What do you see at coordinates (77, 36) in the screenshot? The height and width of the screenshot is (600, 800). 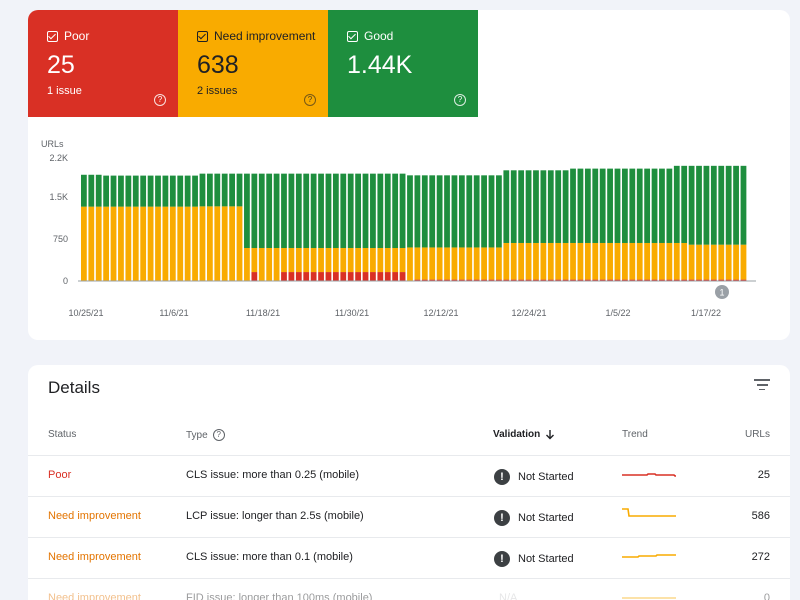 I see `poor-tile-label: Poor` at bounding box center [77, 36].